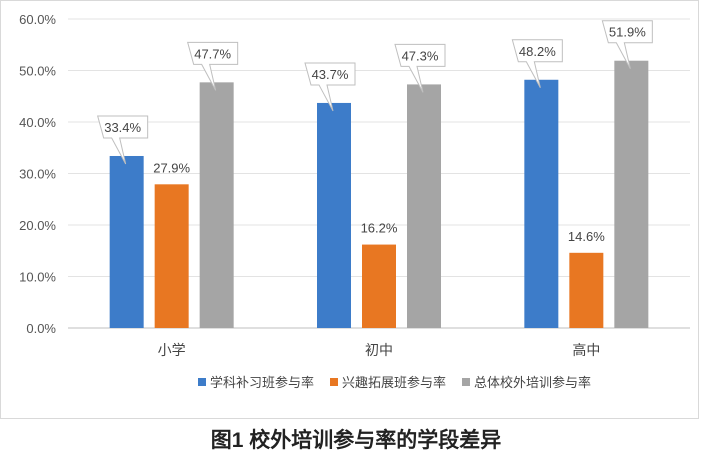 The image size is (712, 470). What do you see at coordinates (37, 19) in the screenshot?
I see `y-tick-label: 60.0%` at bounding box center [37, 19].